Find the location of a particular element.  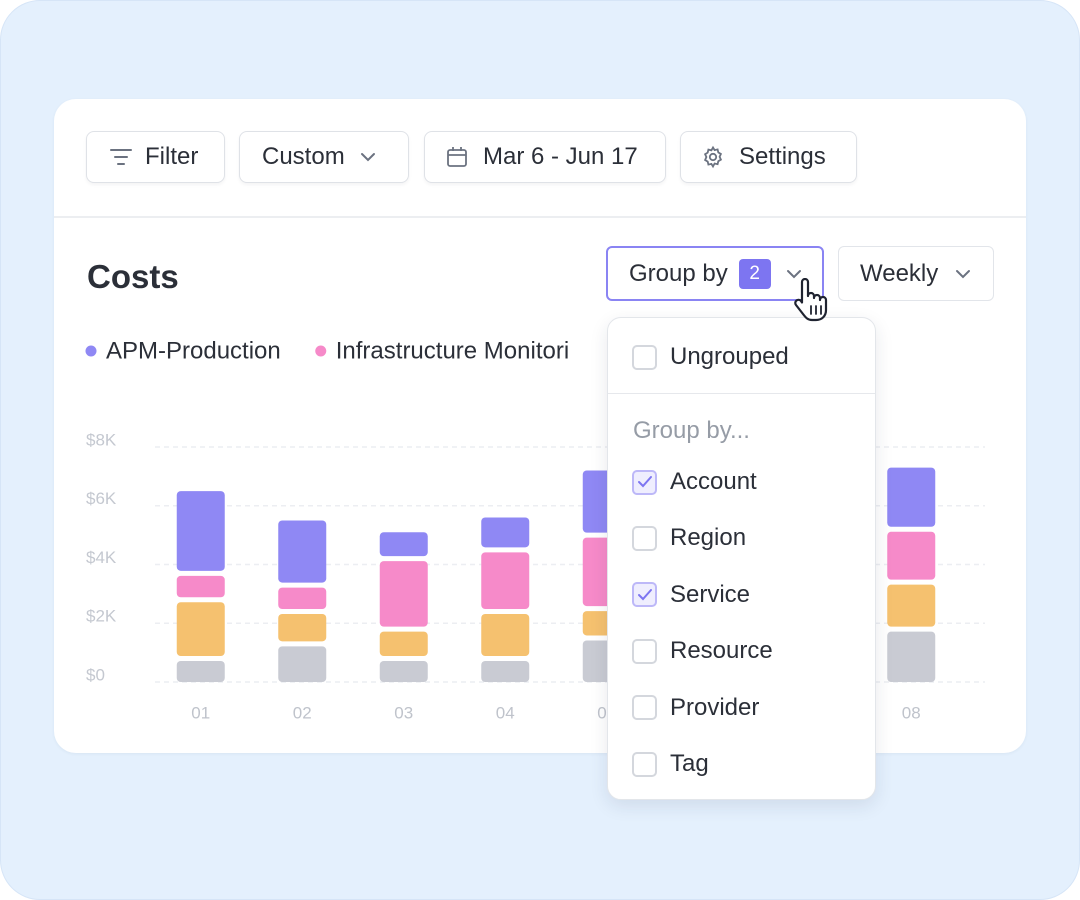

group-option: Region is located at coordinates (689, 538).